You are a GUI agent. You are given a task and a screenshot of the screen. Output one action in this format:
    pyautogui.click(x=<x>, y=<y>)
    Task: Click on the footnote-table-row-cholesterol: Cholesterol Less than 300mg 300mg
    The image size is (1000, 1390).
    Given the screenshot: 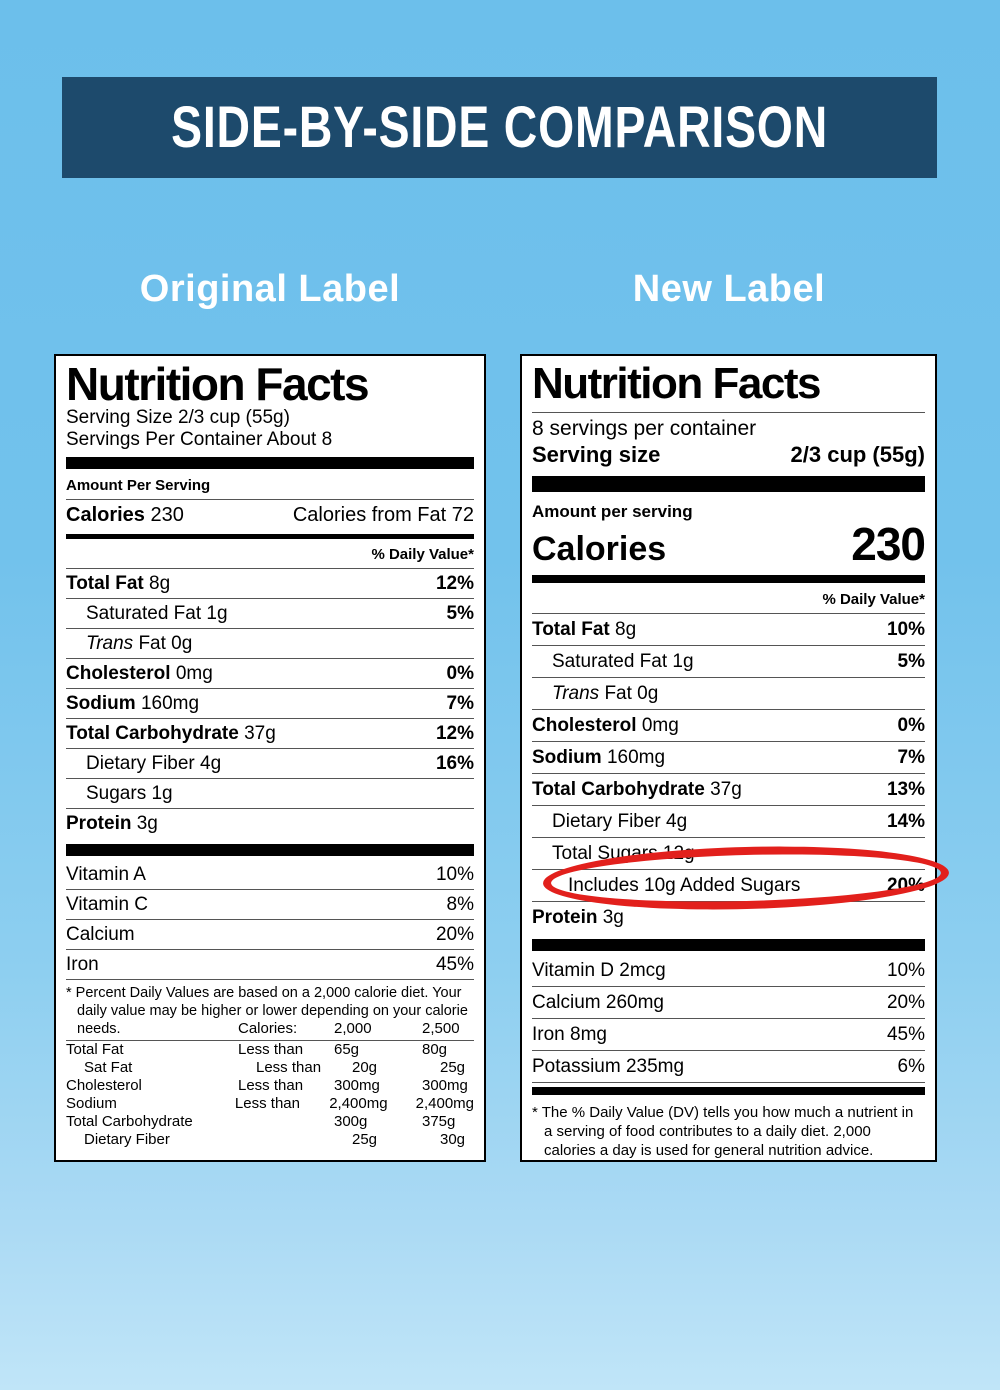 What is the action you would take?
    pyautogui.click(x=267, y=1085)
    